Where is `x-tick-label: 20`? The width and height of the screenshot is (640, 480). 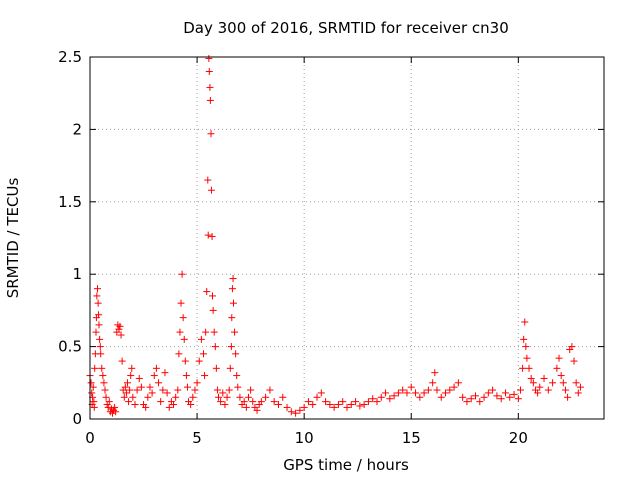
x-tick-label: 20 is located at coordinates (518, 438).